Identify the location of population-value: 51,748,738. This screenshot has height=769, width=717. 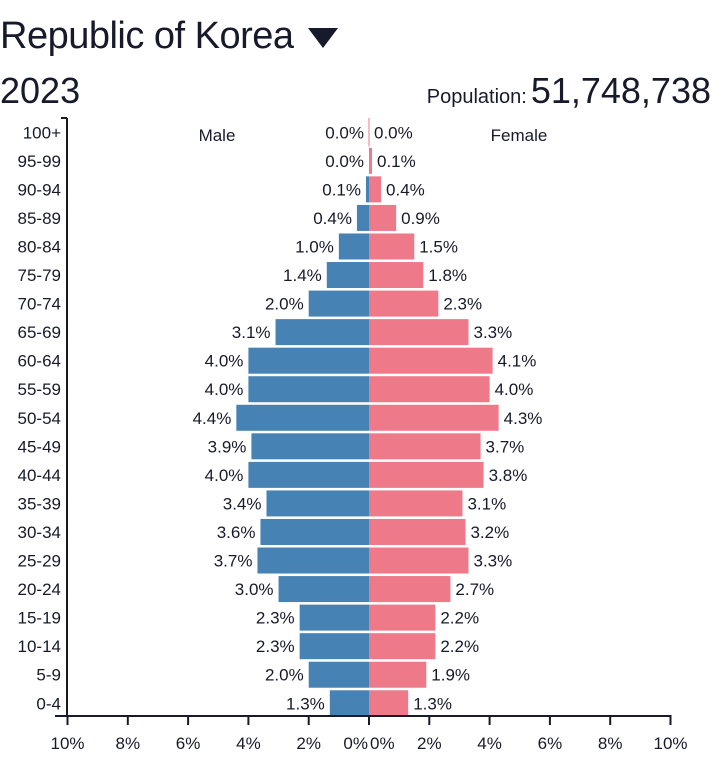
(620, 90).